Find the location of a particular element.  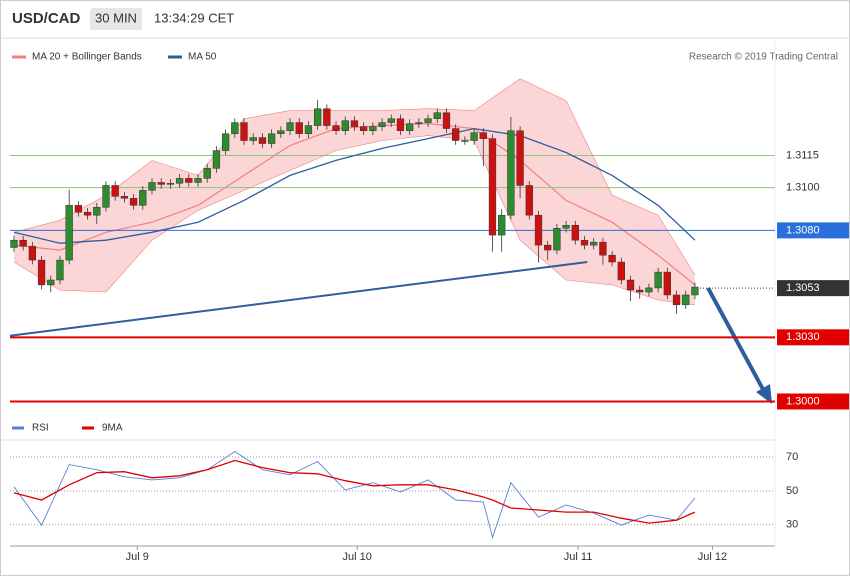

symbol: USD/CAD is located at coordinates (46, 18).